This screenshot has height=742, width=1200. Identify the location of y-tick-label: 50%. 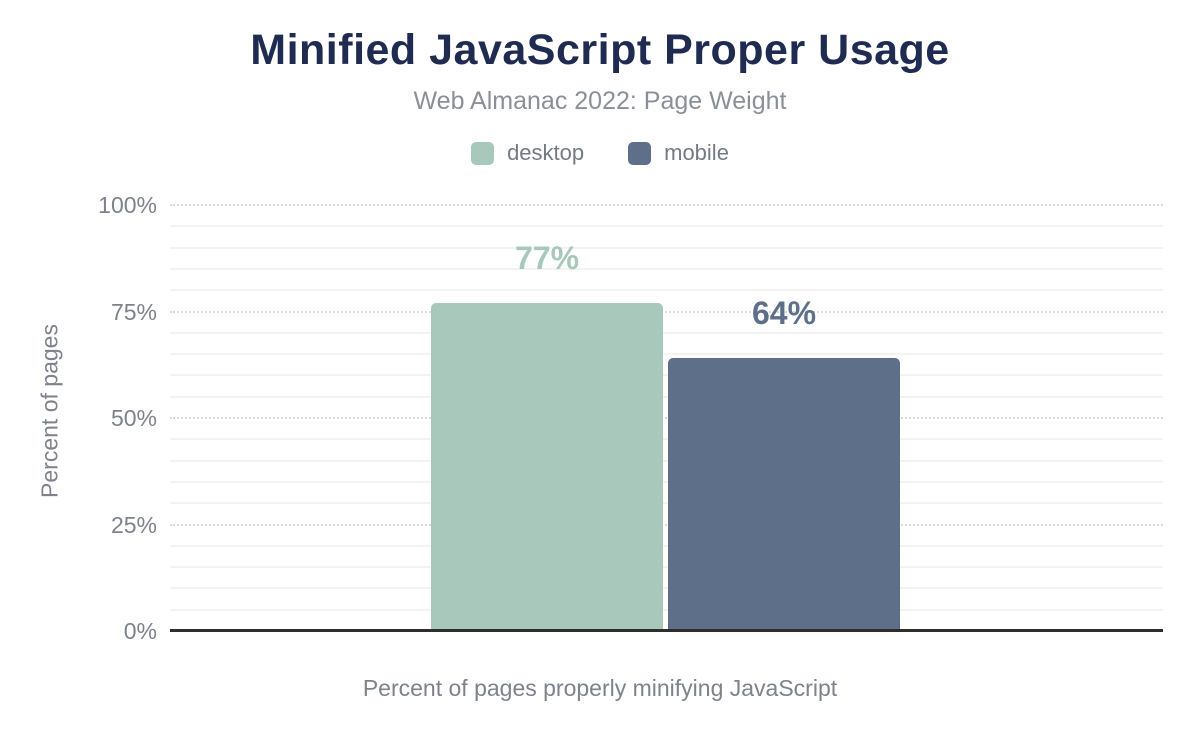
(133, 418).